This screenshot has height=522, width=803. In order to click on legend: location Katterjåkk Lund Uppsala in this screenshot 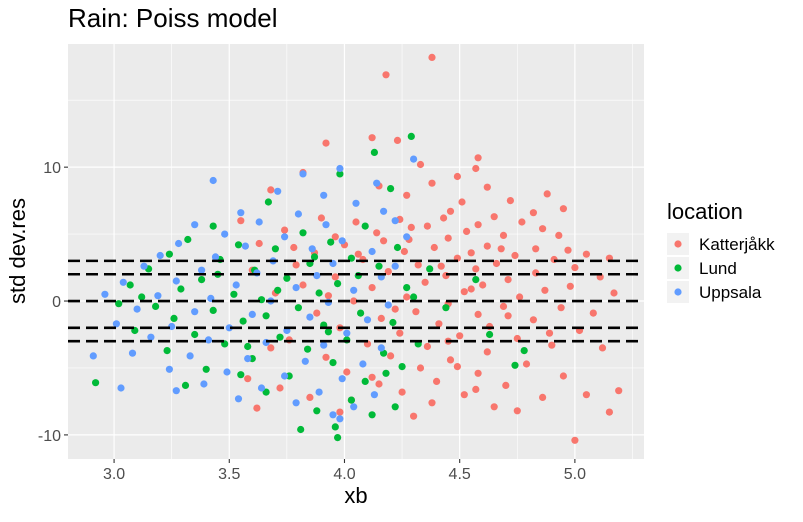, I will do `click(721, 251)`.